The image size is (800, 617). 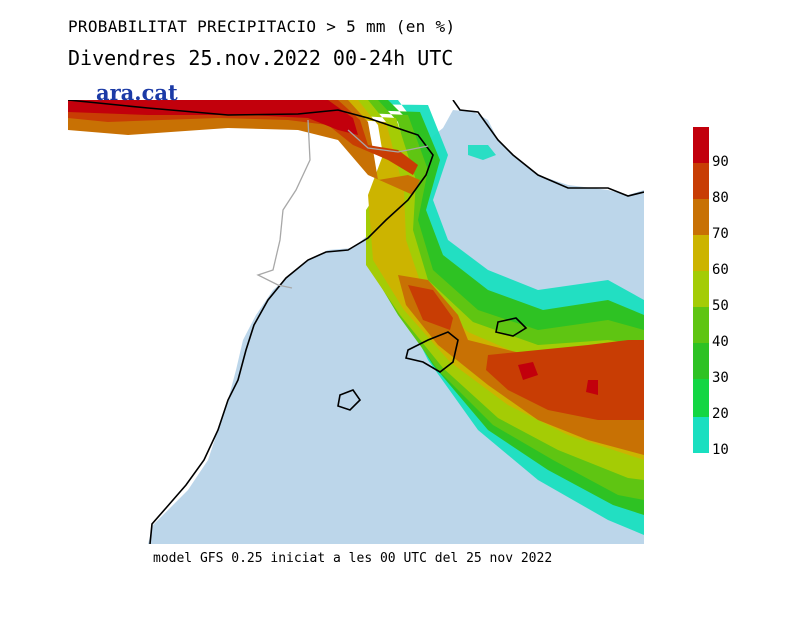 What do you see at coordinates (261, 58) in the screenshot?
I see `map-subtitle: Divendres 25.nov.2022 00-24h UTC` at bounding box center [261, 58].